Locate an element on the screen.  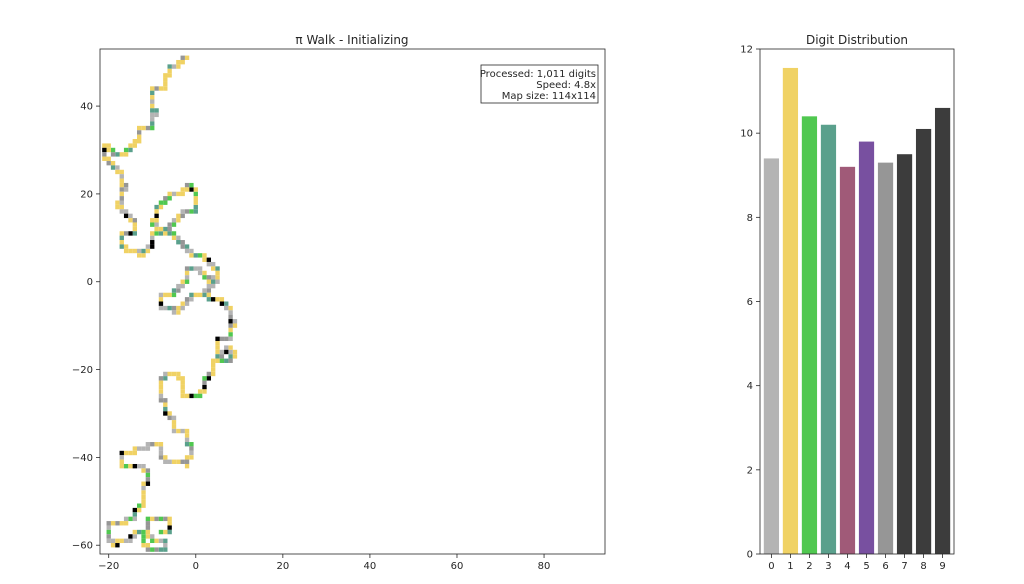
dist-x-tick-label: 8 is located at coordinates (923, 566).